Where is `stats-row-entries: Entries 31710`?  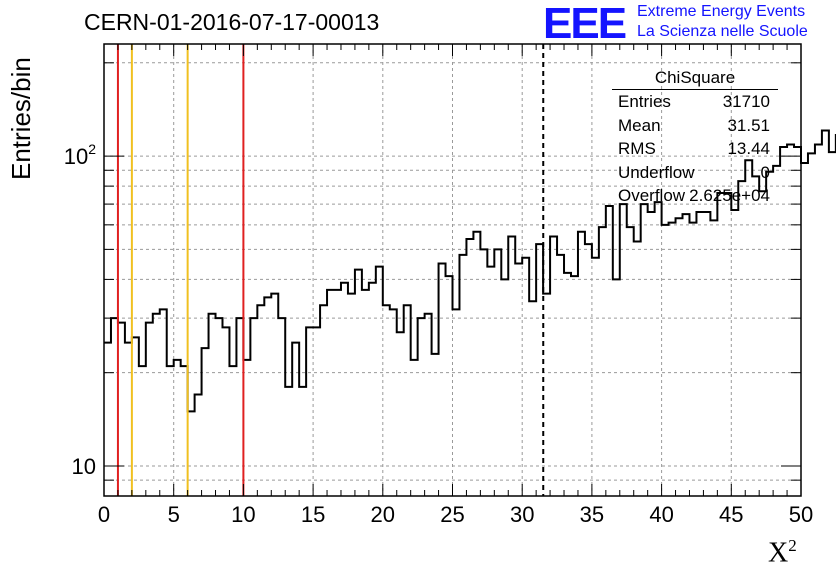 stats-row-entries: Entries 31710 is located at coordinates (694, 101).